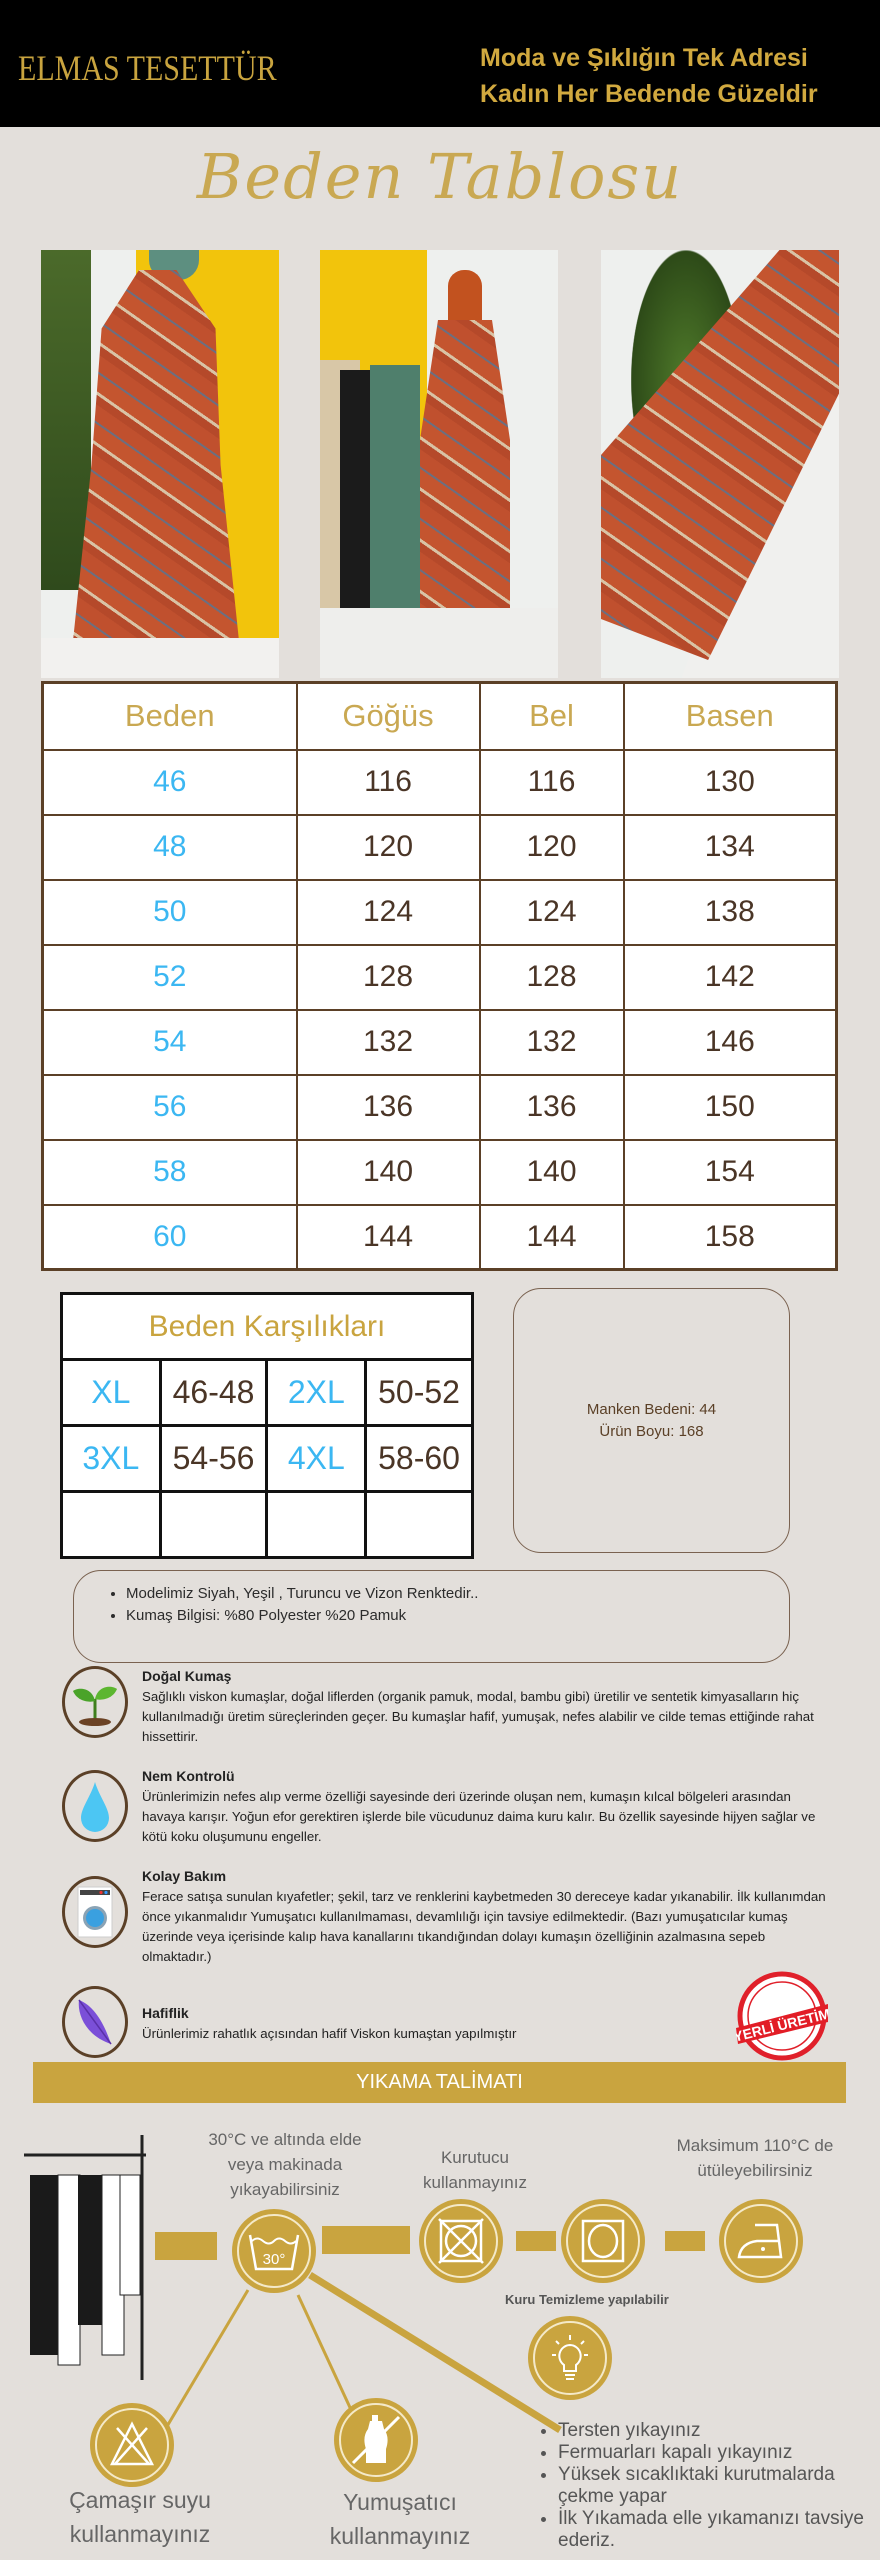 The image size is (880, 2560). I want to click on letter-size-cell: 3XL, so click(111, 1458).